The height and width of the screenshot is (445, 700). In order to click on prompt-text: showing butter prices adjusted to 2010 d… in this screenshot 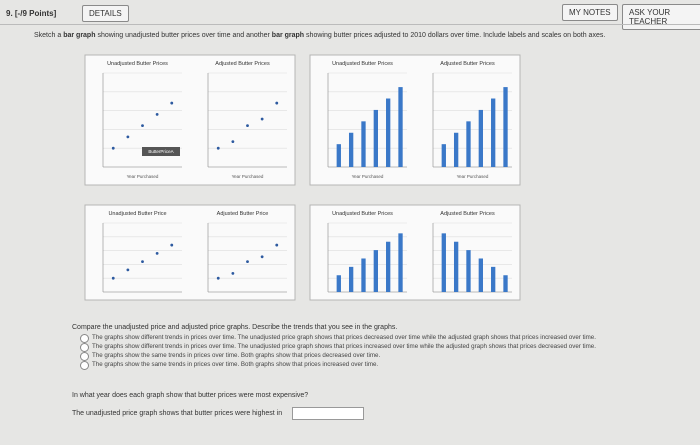, I will do `click(456, 35)`.